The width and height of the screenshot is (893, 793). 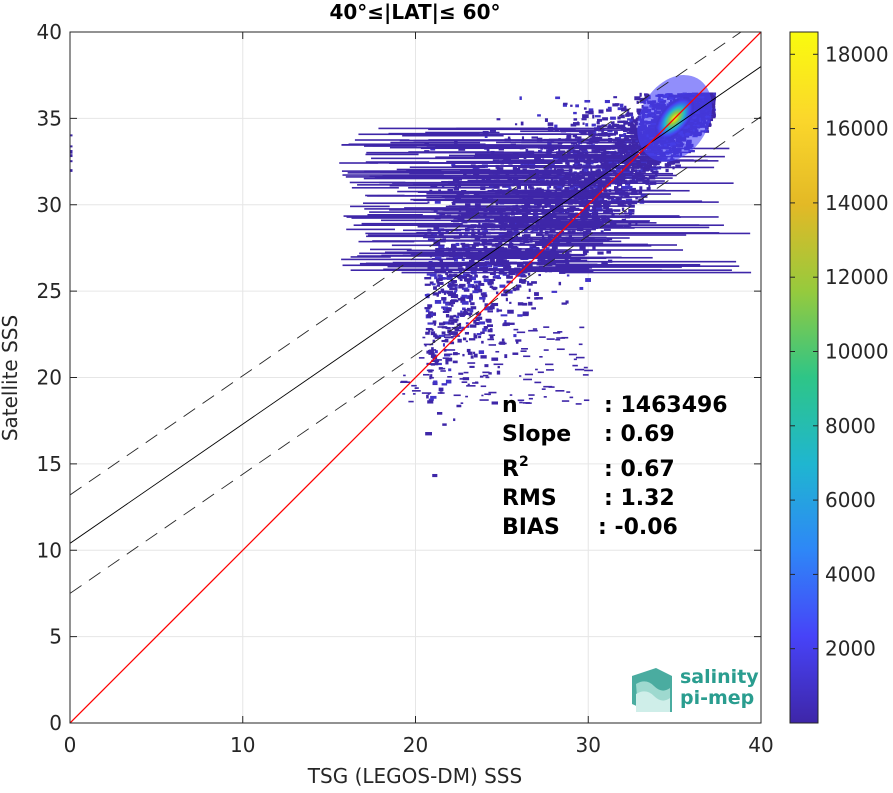 What do you see at coordinates (414, 12) in the screenshot?
I see `chart-title: 40°≤|LAT|≤ 60°` at bounding box center [414, 12].